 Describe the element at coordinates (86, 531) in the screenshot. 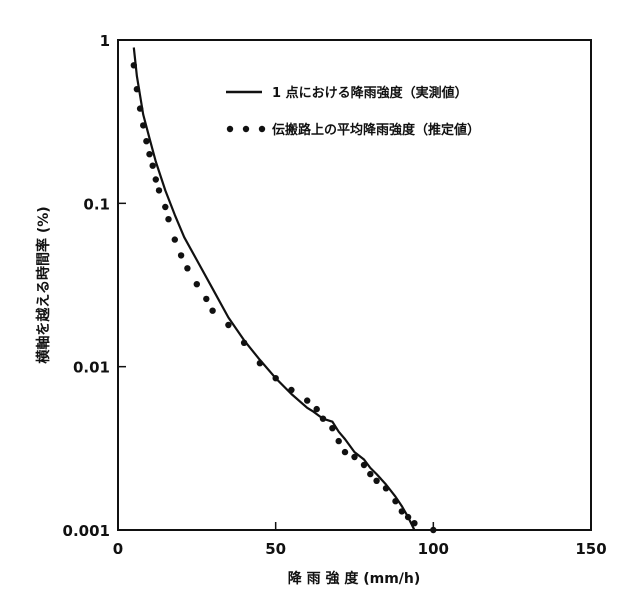

I see `y-tick-label: 0.001` at that location.